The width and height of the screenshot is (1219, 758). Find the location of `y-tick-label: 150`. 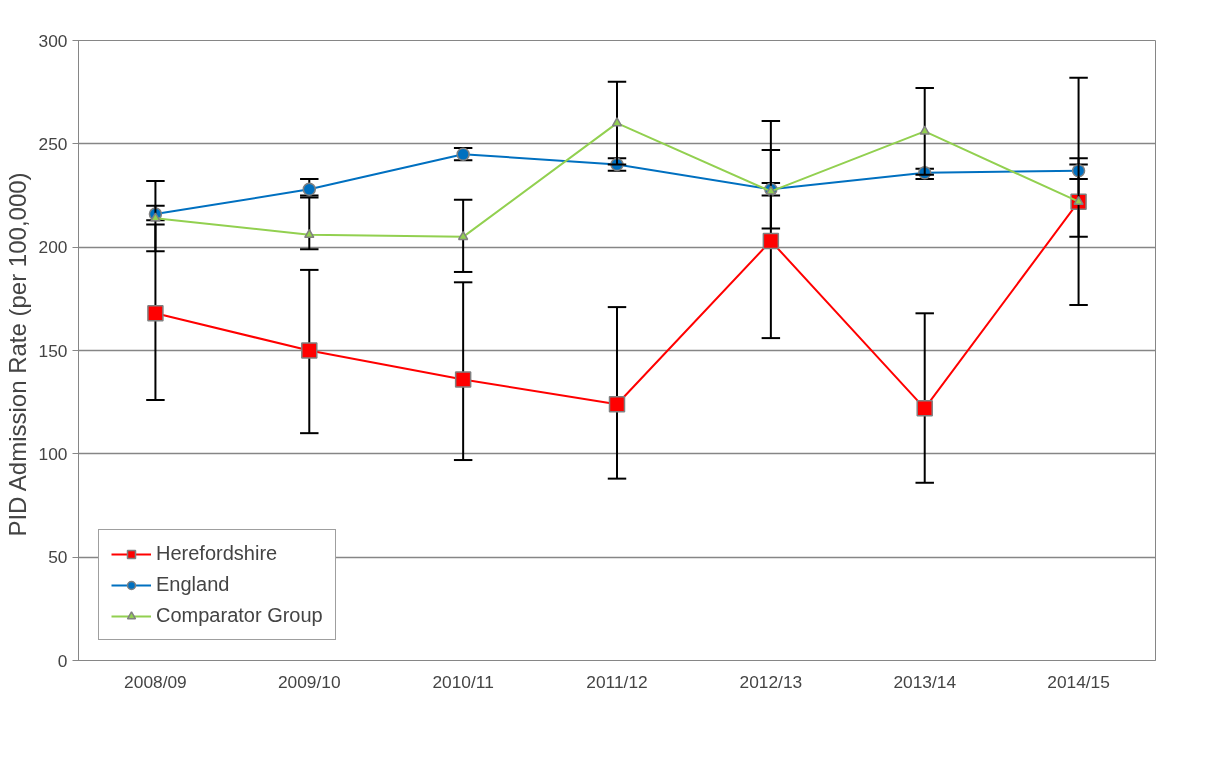

y-tick-label: 150 is located at coordinates (53, 350).